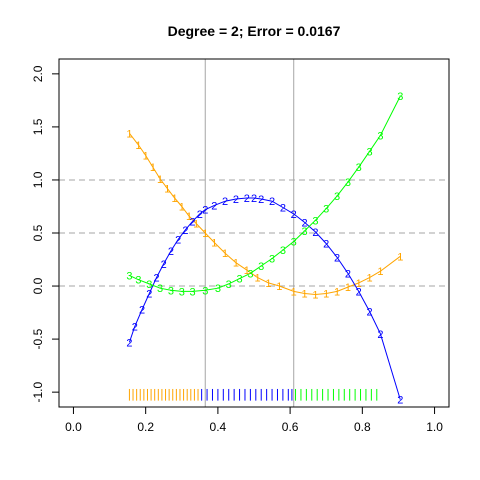  Describe the element at coordinates (253, 394) in the screenshot. I see `rug-marks` at that location.